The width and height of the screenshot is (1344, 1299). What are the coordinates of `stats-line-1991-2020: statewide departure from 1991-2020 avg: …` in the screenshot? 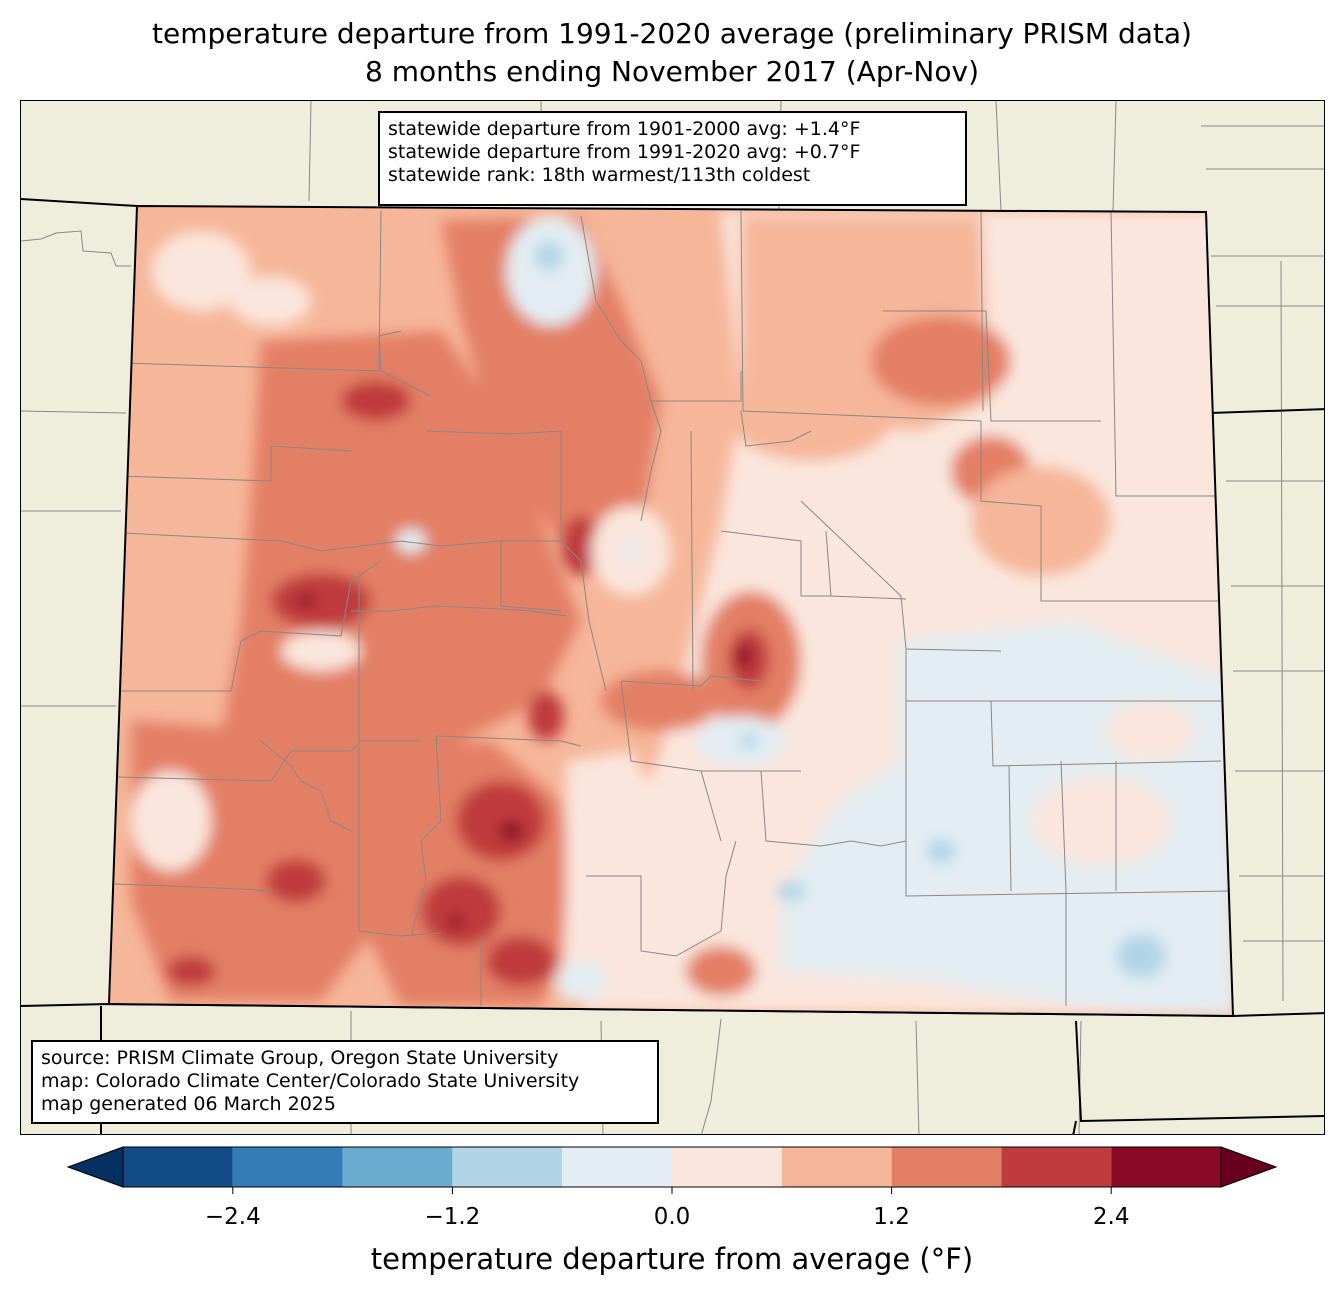 It's located at (624, 152).